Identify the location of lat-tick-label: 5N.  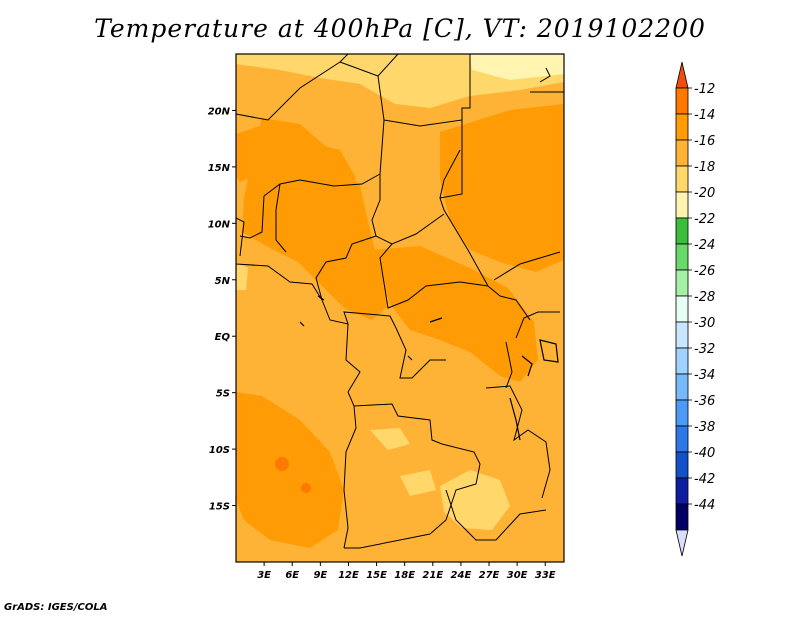
(223, 281).